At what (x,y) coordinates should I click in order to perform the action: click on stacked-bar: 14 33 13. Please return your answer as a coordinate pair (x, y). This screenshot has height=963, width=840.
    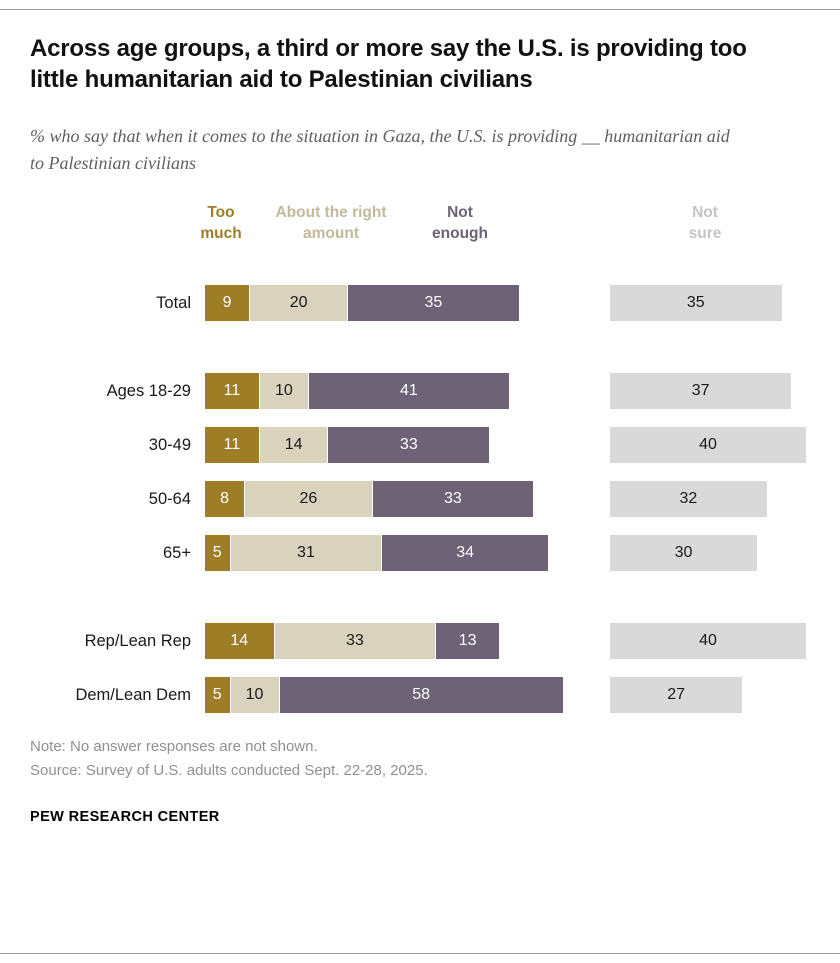
    Looking at the image, I should click on (407, 641).